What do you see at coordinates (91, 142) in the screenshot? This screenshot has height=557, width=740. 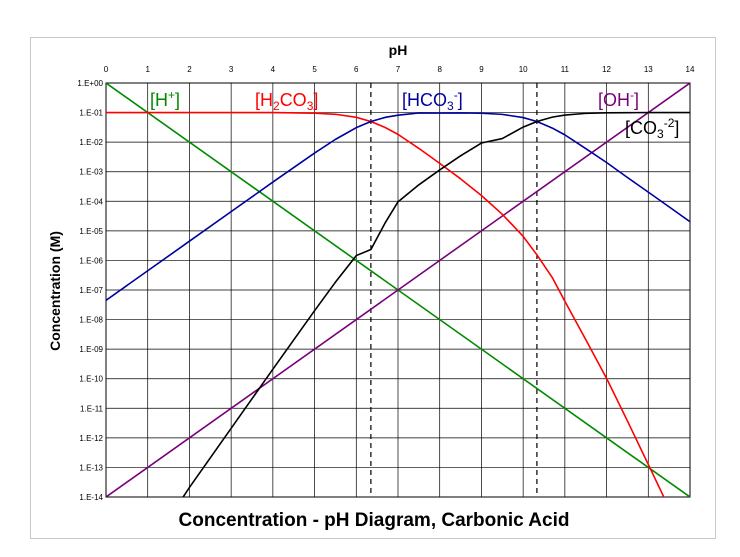 I see `y-tick-label: 1.E-02` at bounding box center [91, 142].